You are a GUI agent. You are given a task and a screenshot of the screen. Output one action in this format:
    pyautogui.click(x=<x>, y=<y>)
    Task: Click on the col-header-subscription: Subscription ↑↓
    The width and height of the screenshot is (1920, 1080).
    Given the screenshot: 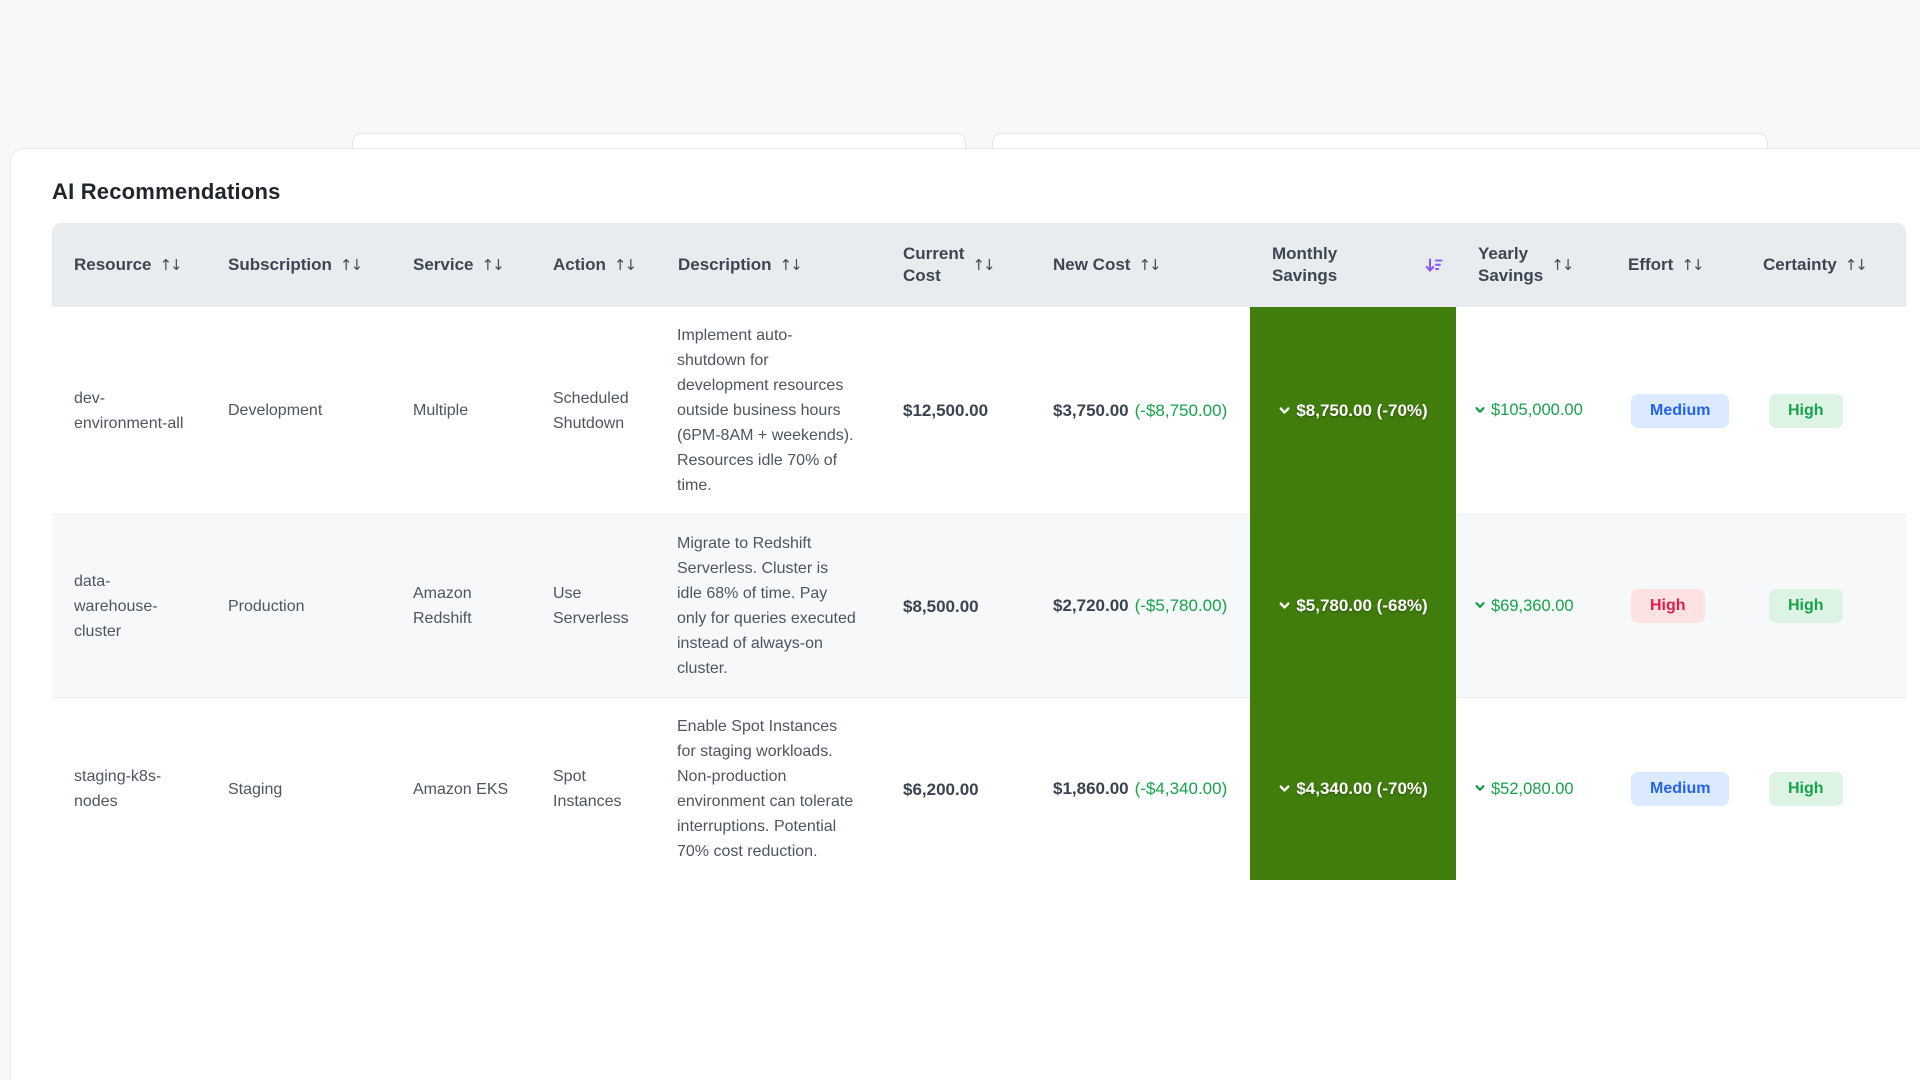 What is the action you would take?
    pyautogui.click(x=298, y=265)
    